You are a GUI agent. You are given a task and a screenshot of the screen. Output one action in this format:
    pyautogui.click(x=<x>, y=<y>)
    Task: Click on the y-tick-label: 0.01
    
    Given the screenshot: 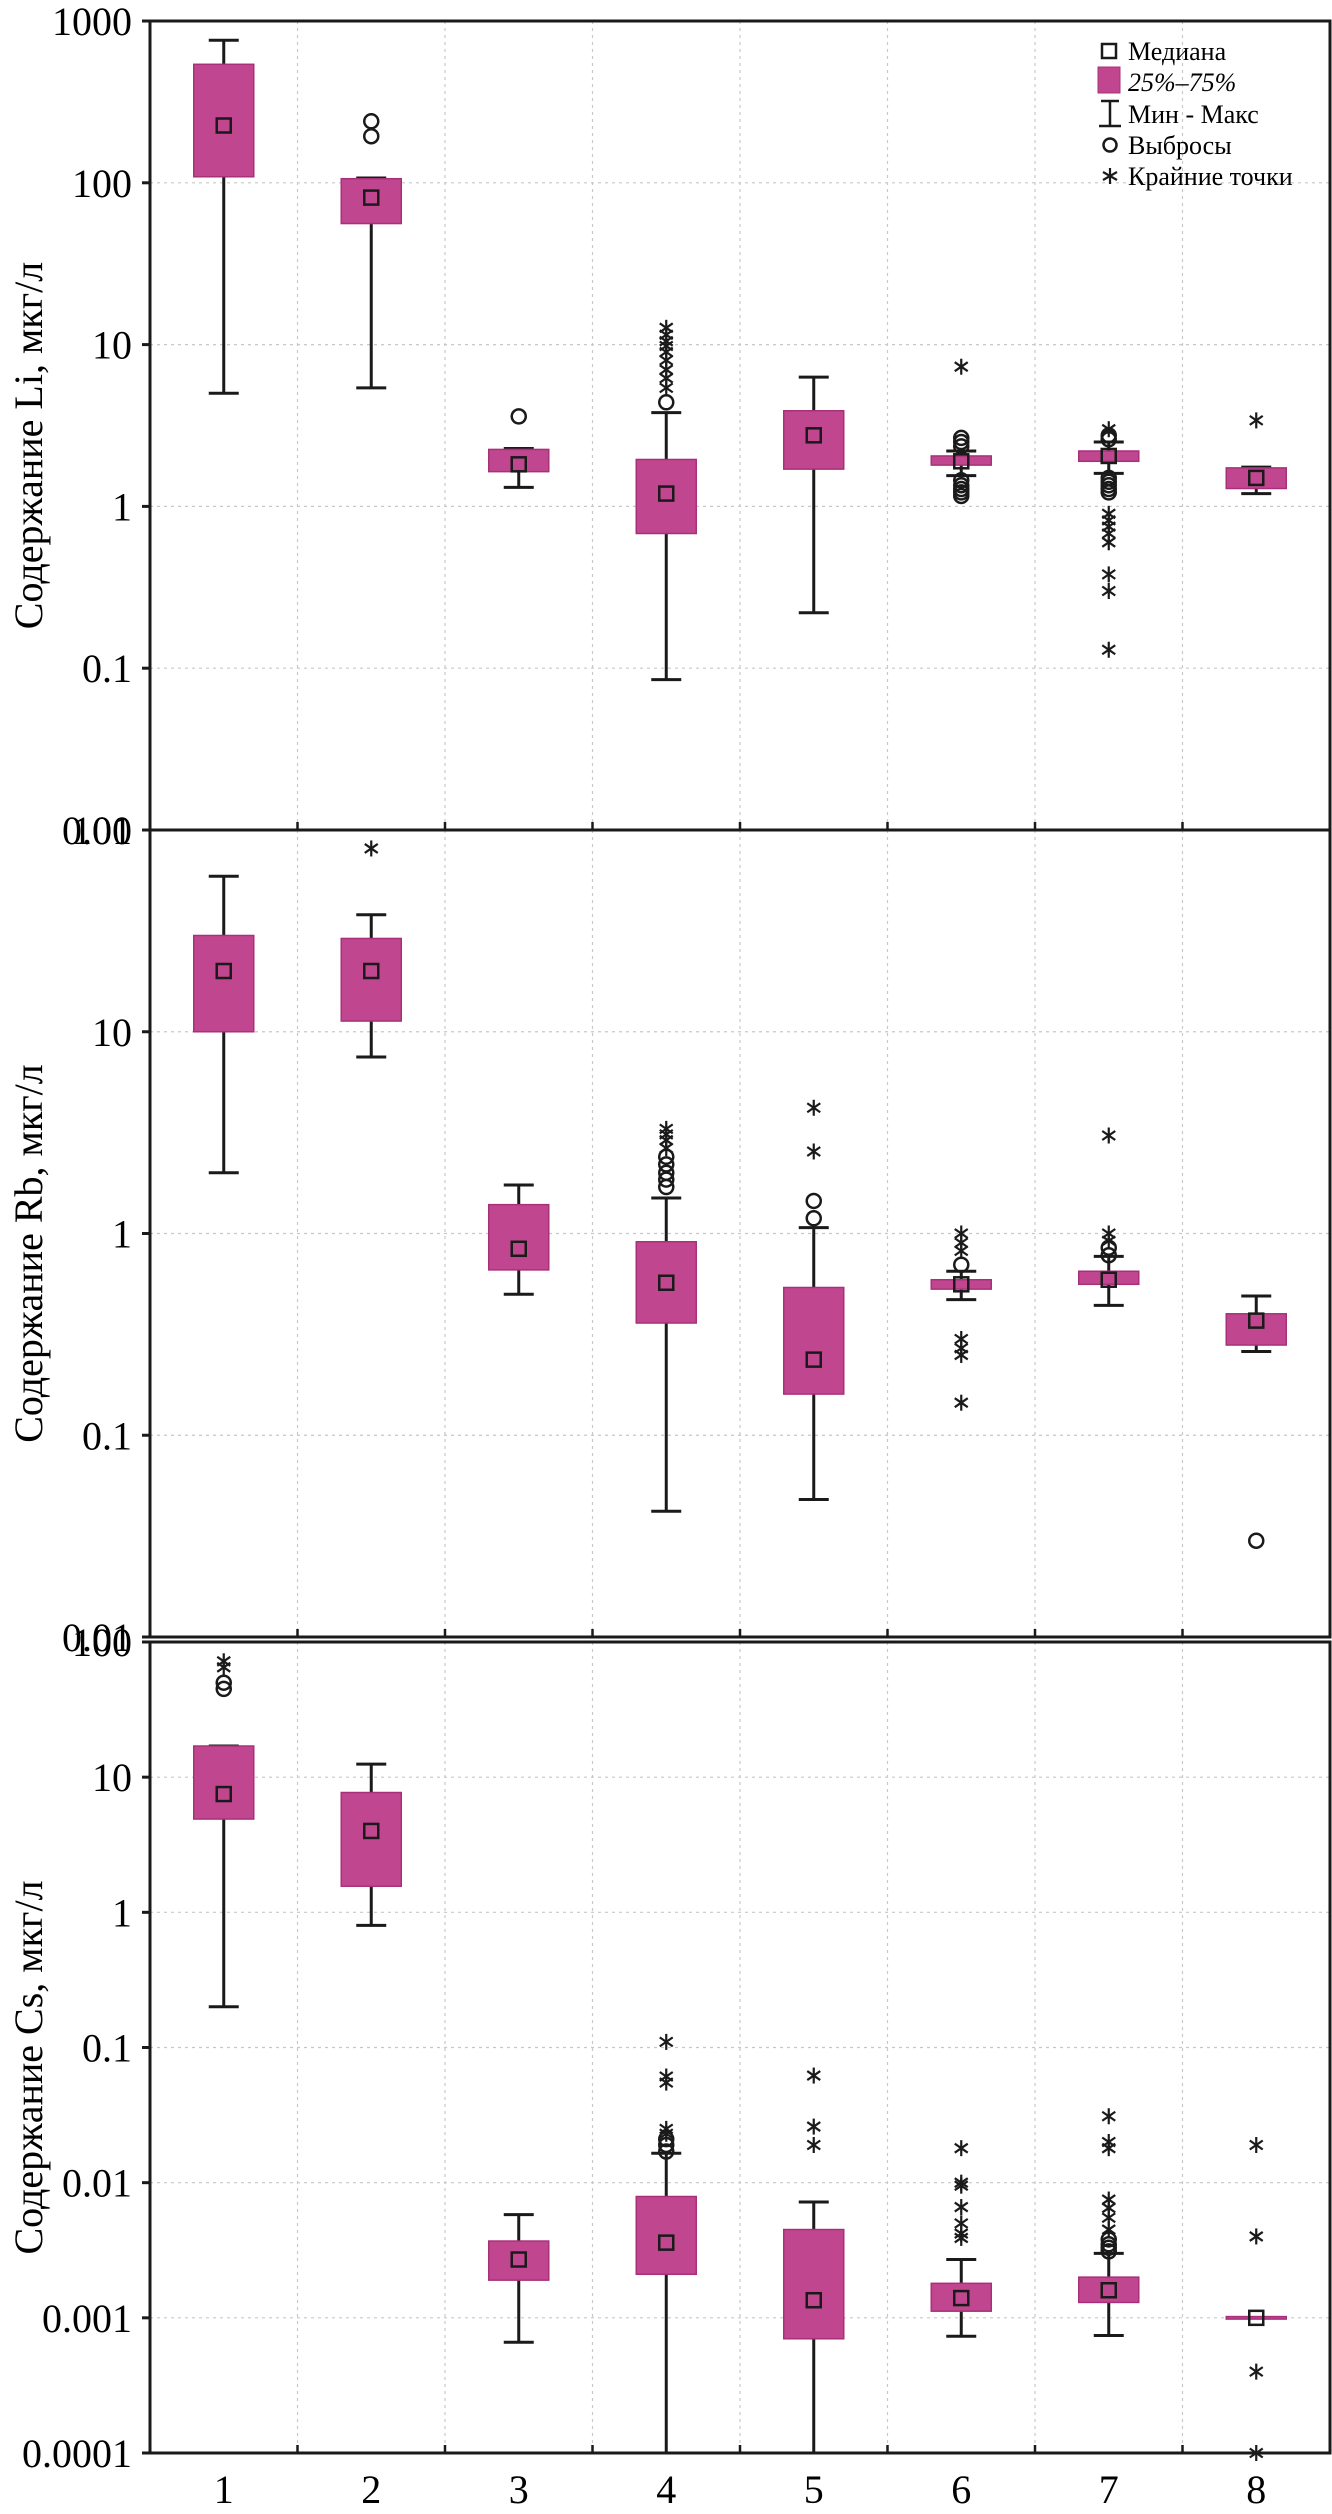 What is the action you would take?
    pyautogui.click(x=97, y=2183)
    